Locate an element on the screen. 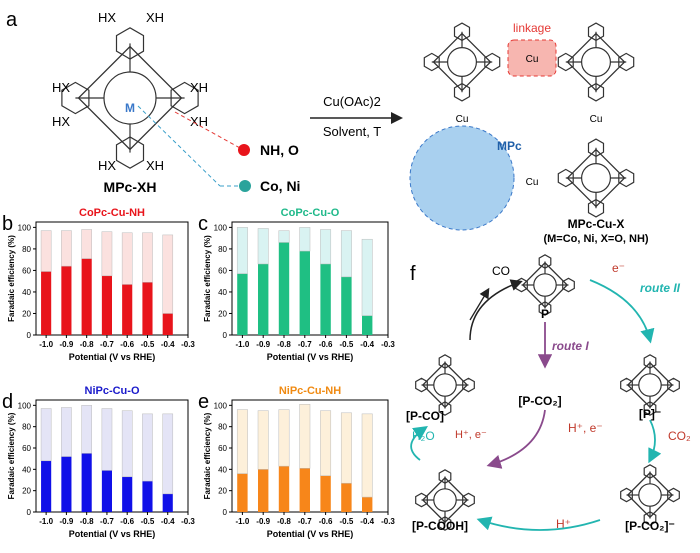  linkage-label: linkage is located at coordinates (532, 28).